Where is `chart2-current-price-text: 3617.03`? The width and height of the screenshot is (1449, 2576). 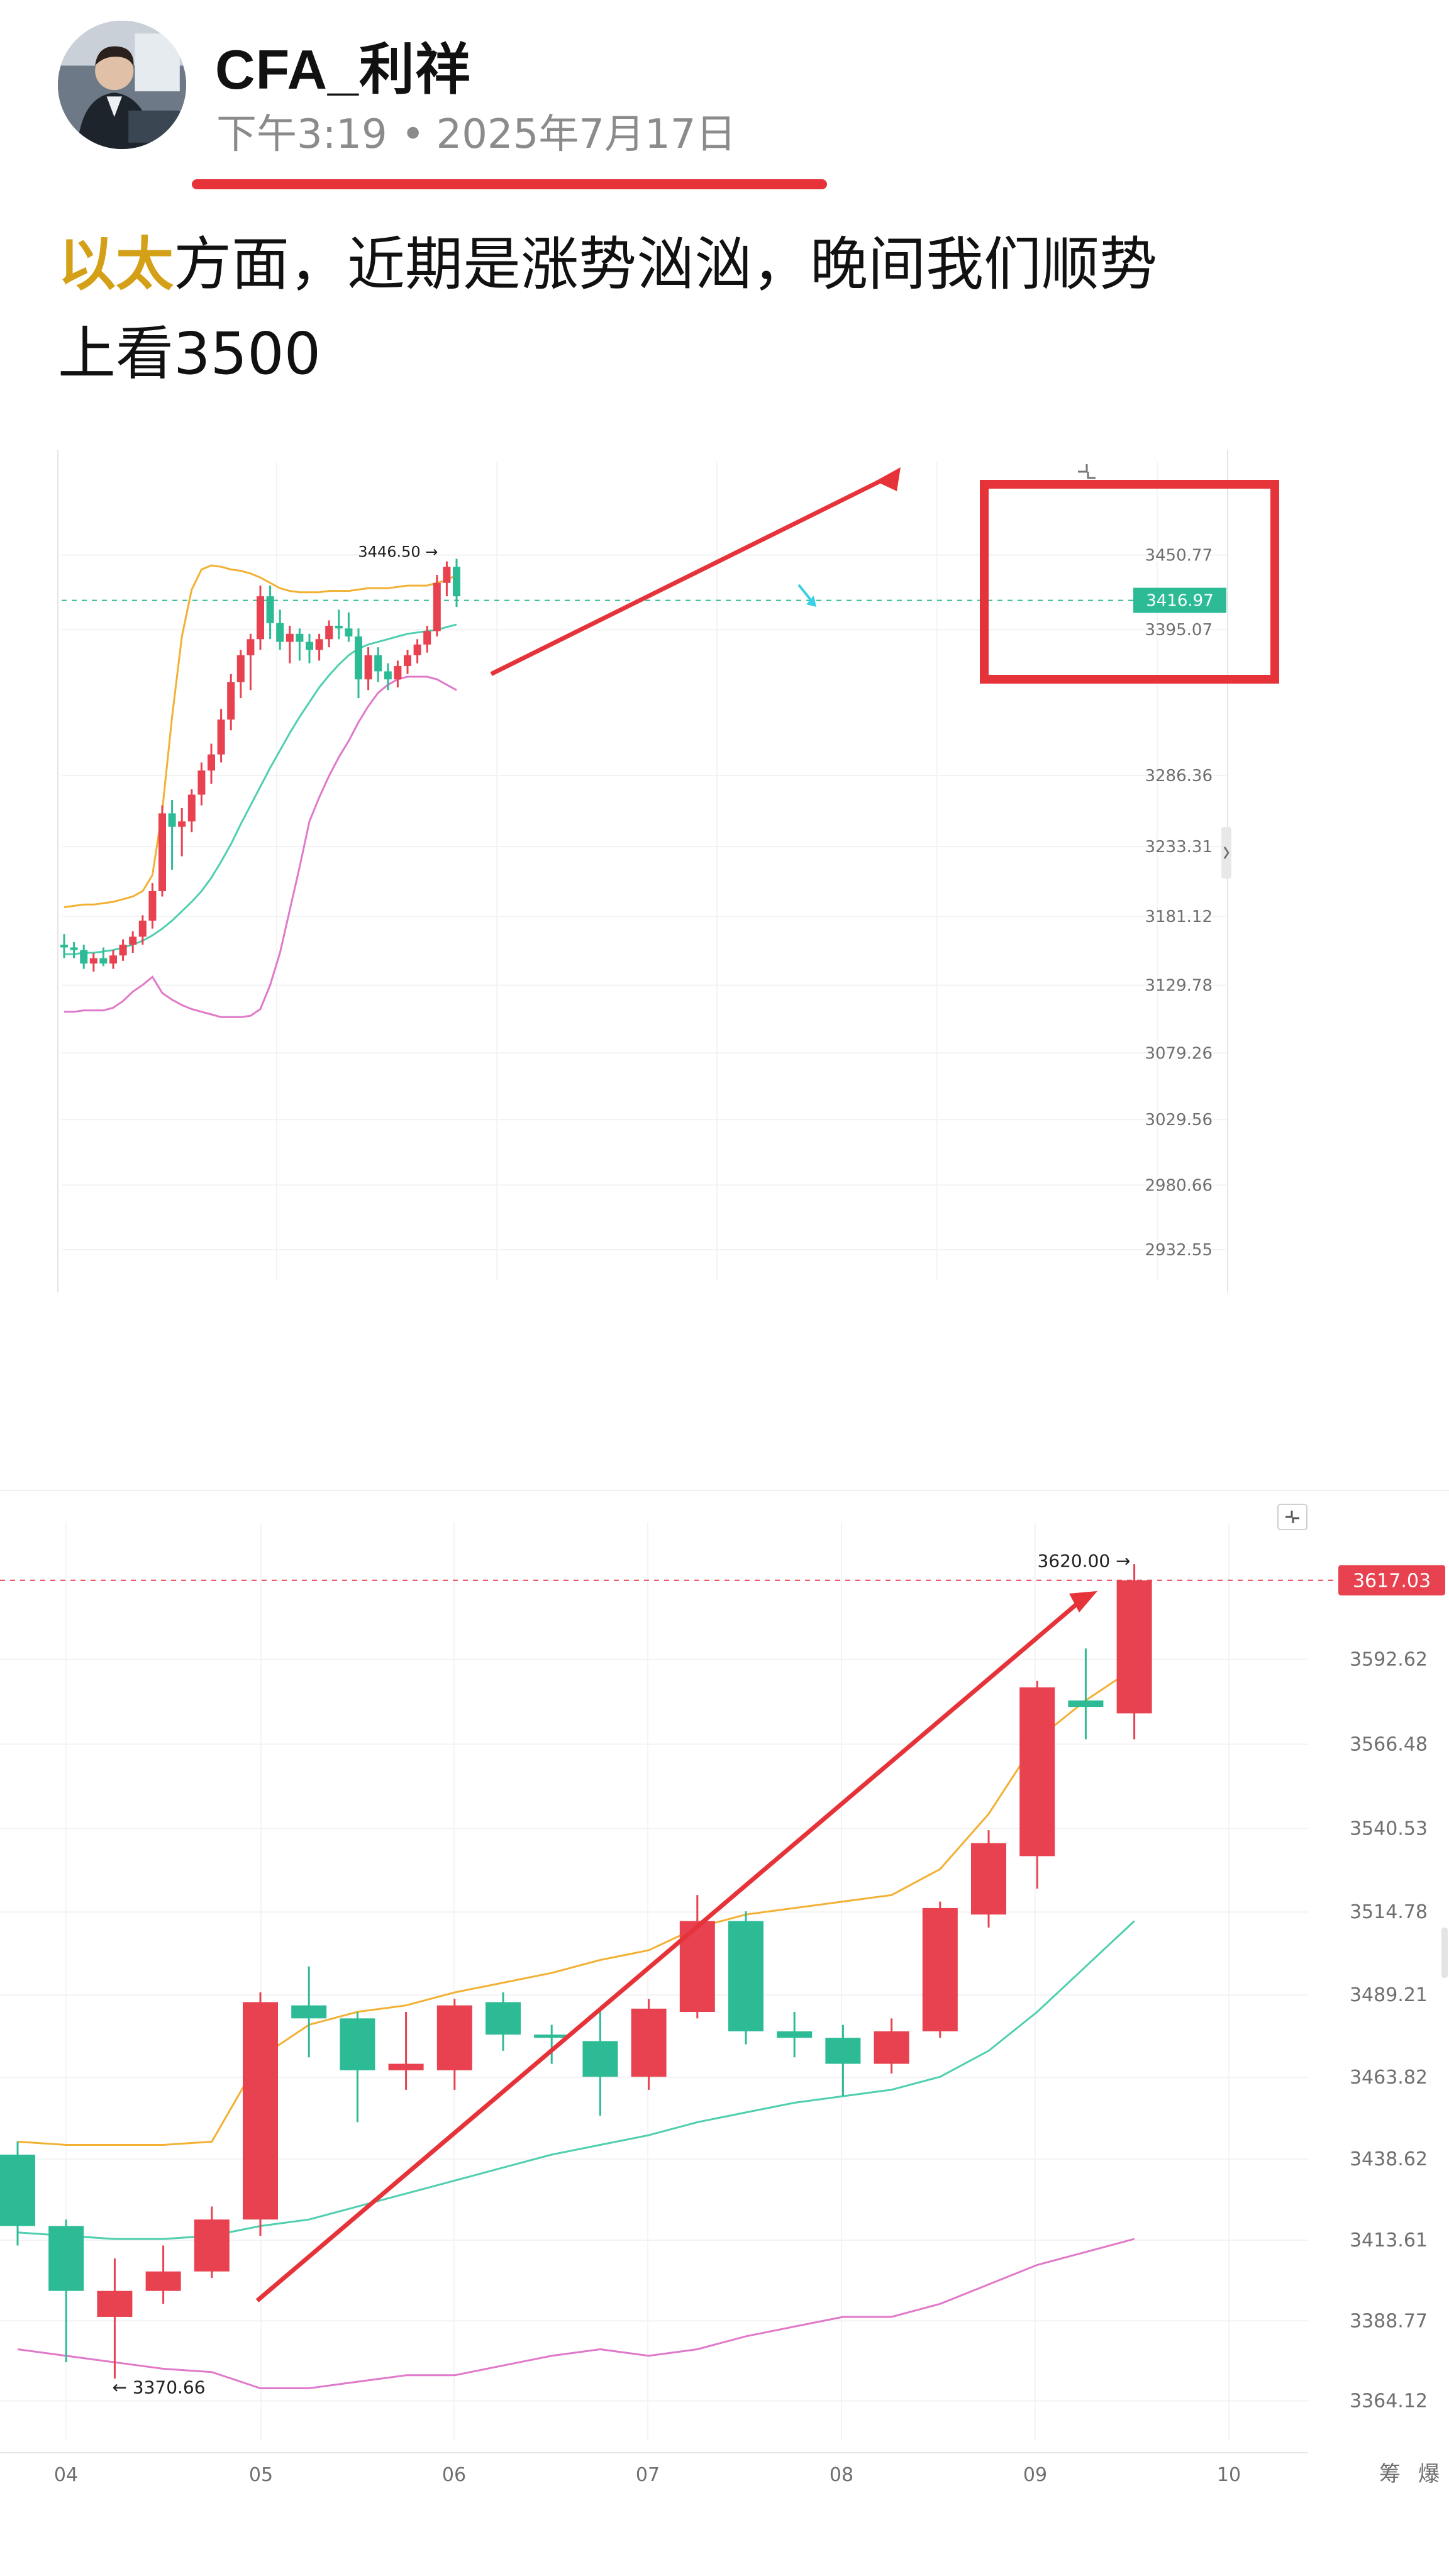
chart2-current-price-text: 3617.03 is located at coordinates (1392, 1581).